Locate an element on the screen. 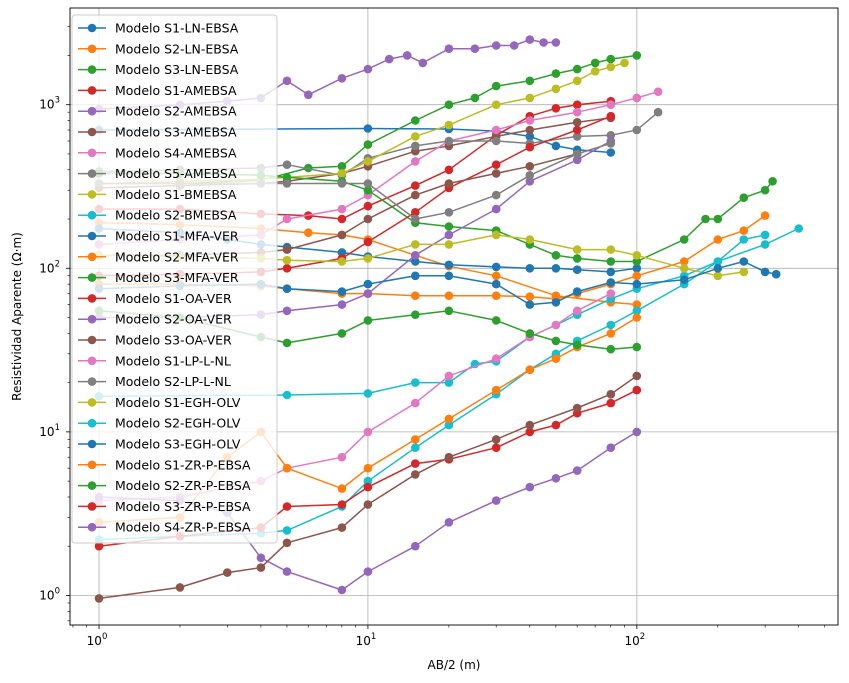 Image resolution: width=849 pixels, height=683 pixels. legend-entry: Modelo S3-EGH-OLV is located at coordinates (159, 444).